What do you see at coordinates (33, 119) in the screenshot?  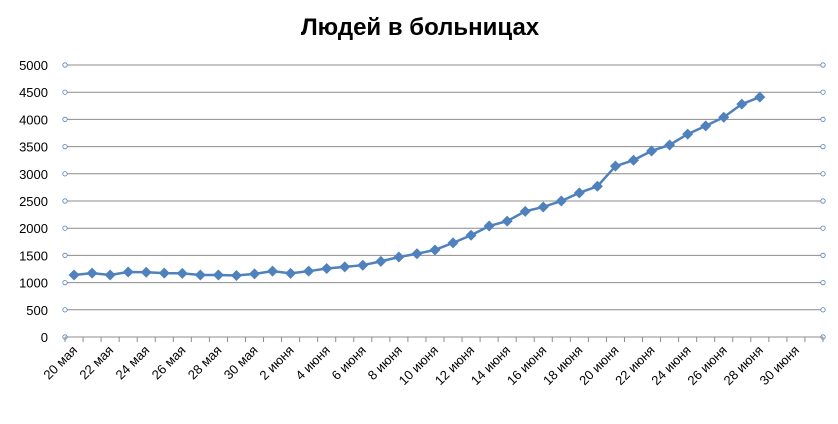 I see `y-tick-label: 4000` at bounding box center [33, 119].